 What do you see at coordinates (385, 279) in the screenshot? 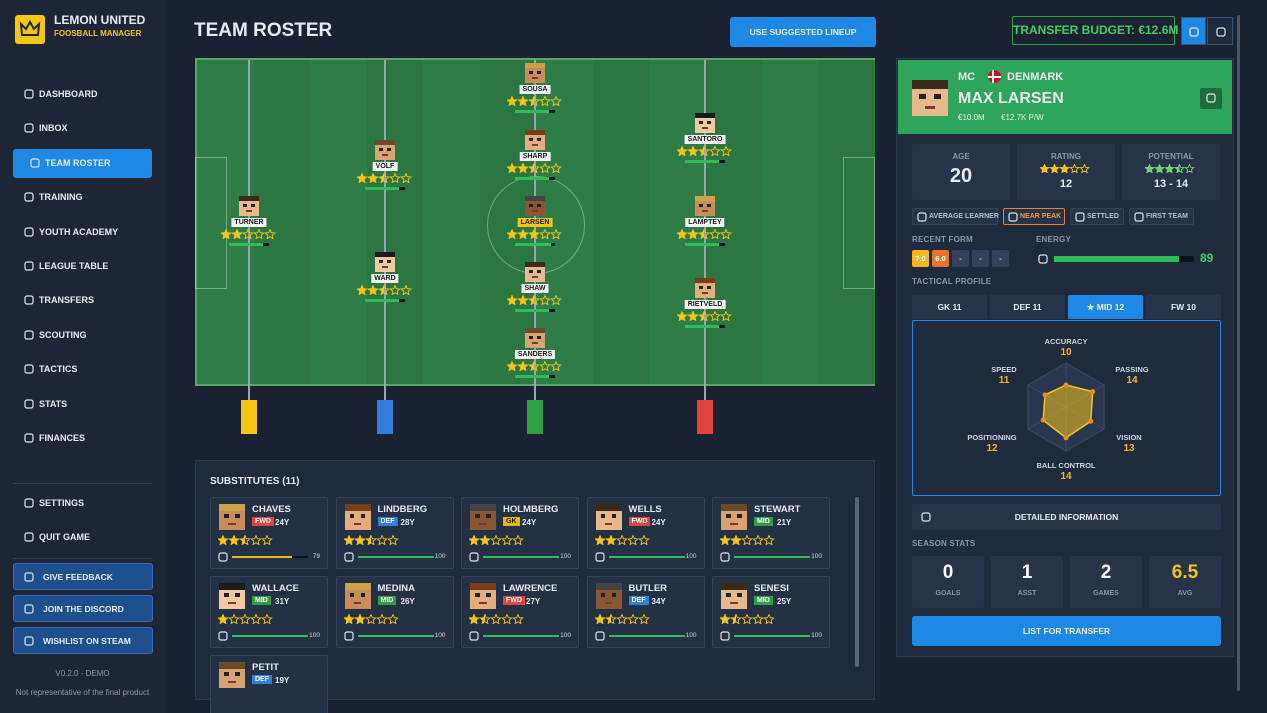
I see `pitch-player: WARD` at bounding box center [385, 279].